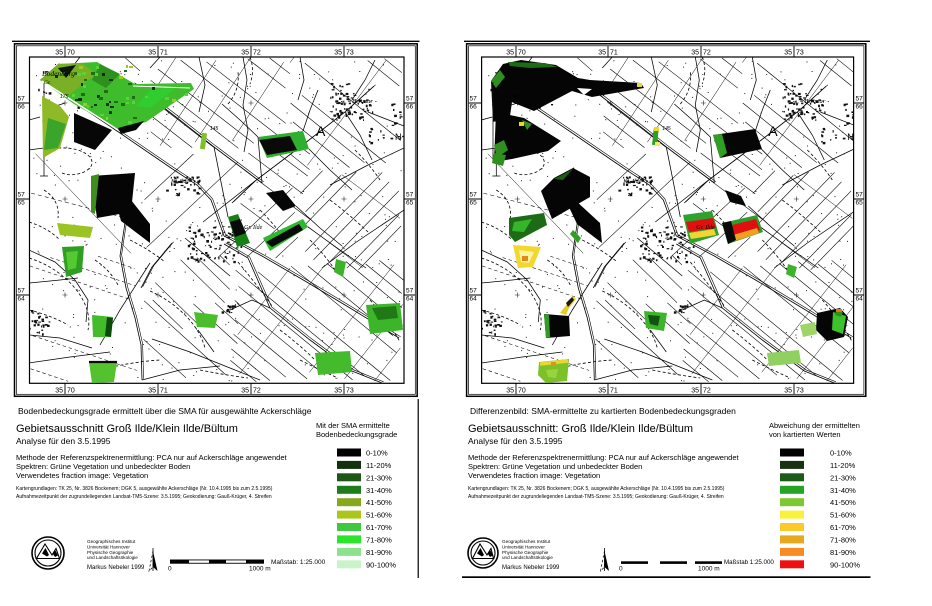 The width and height of the screenshot is (932, 606). Describe the element at coordinates (843, 552) in the screenshot. I see `svg-text: 81-90%` at that location.